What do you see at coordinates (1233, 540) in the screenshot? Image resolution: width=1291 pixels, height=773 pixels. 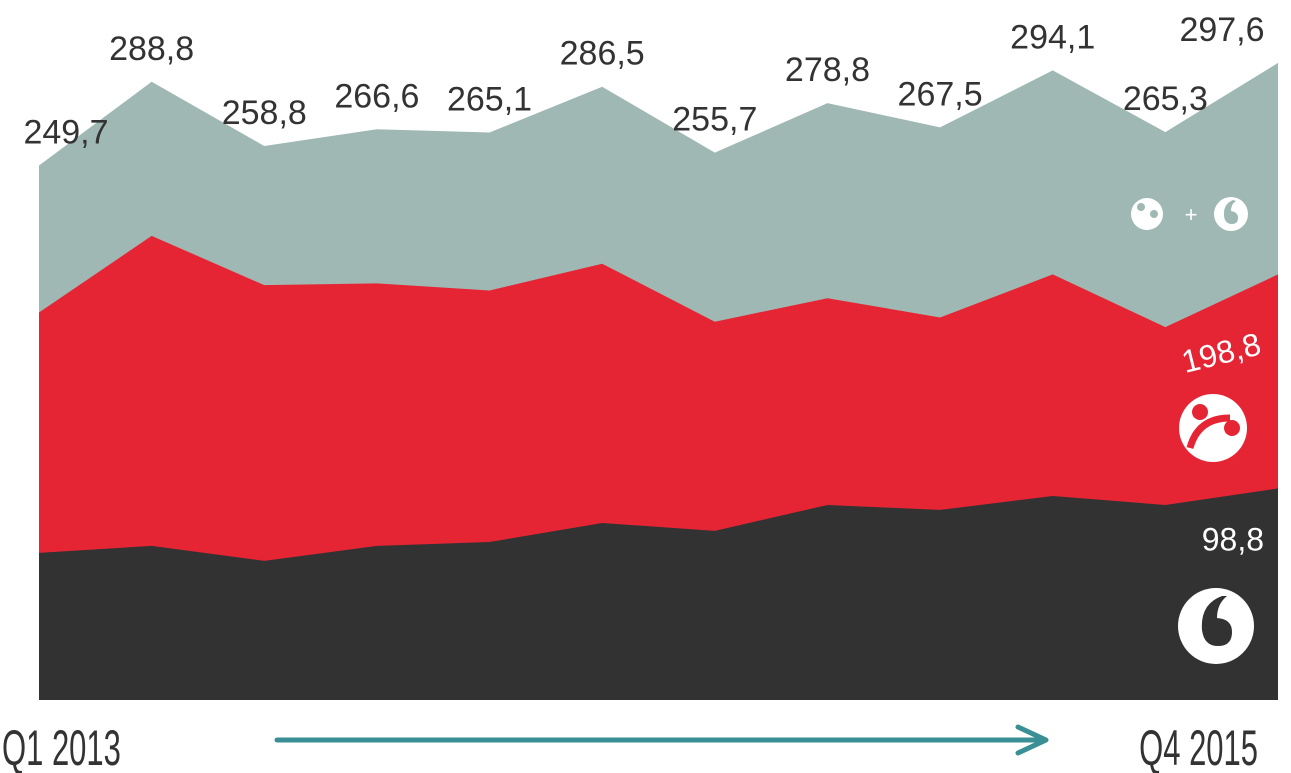 I see `value-label: 98,8` at bounding box center [1233, 540].